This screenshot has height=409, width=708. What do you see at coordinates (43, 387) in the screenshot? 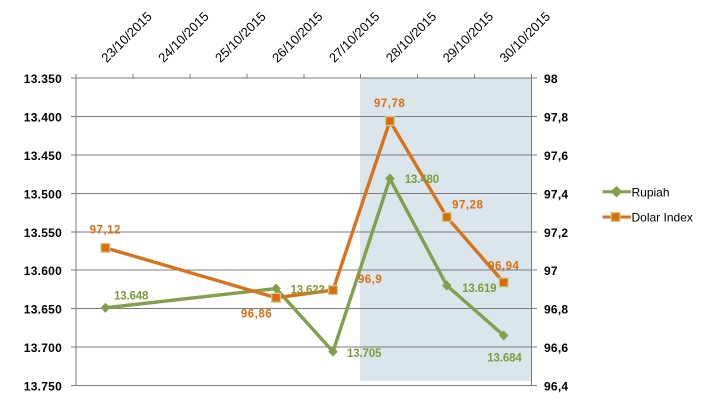
I see `svg-text: 13.750` at bounding box center [43, 387].